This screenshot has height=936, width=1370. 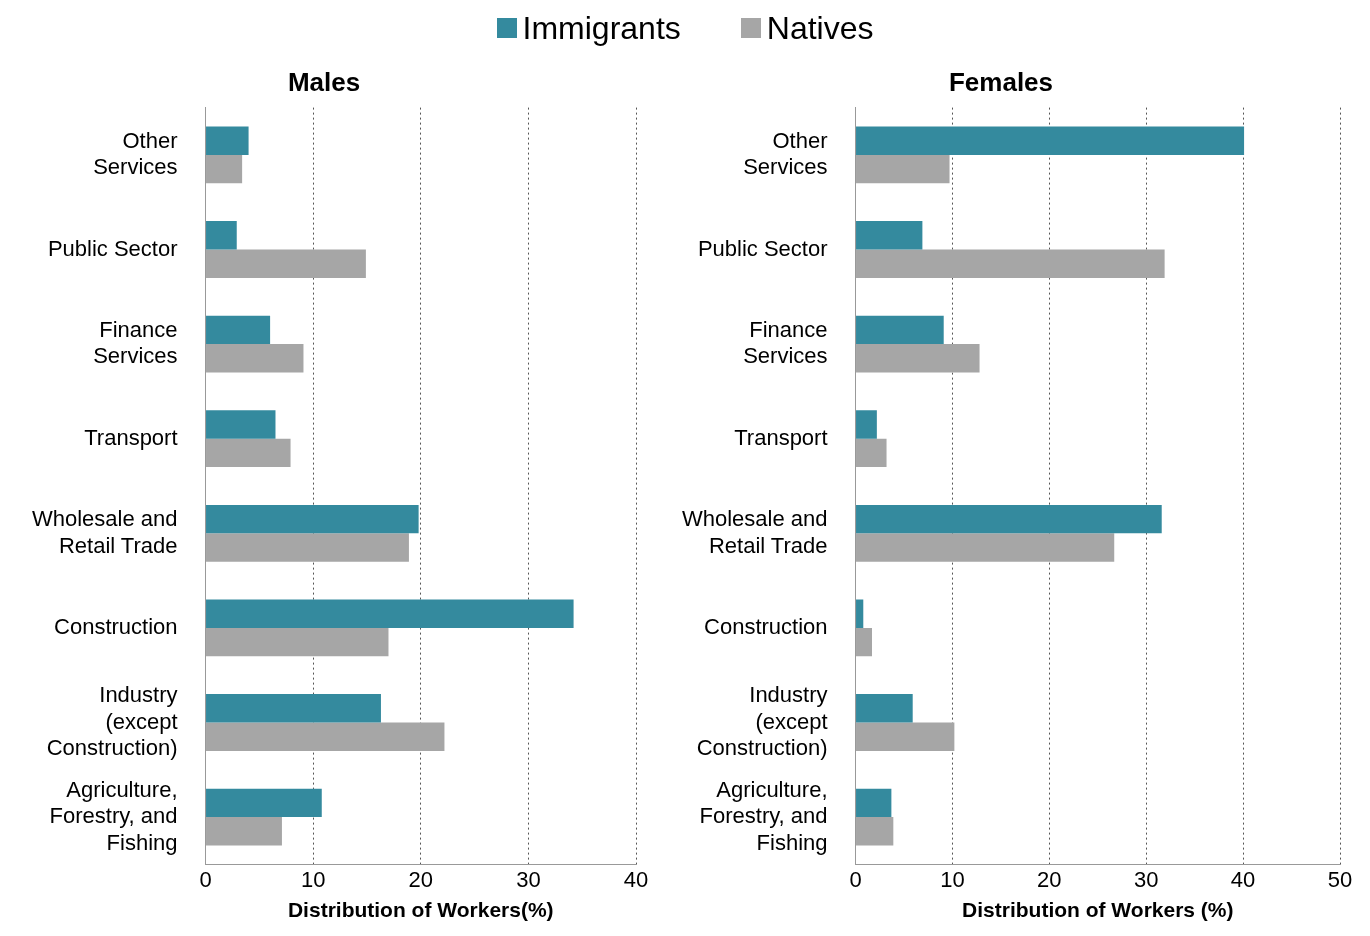 I want to click on legend-label: Immigrants, so click(x=601, y=28).